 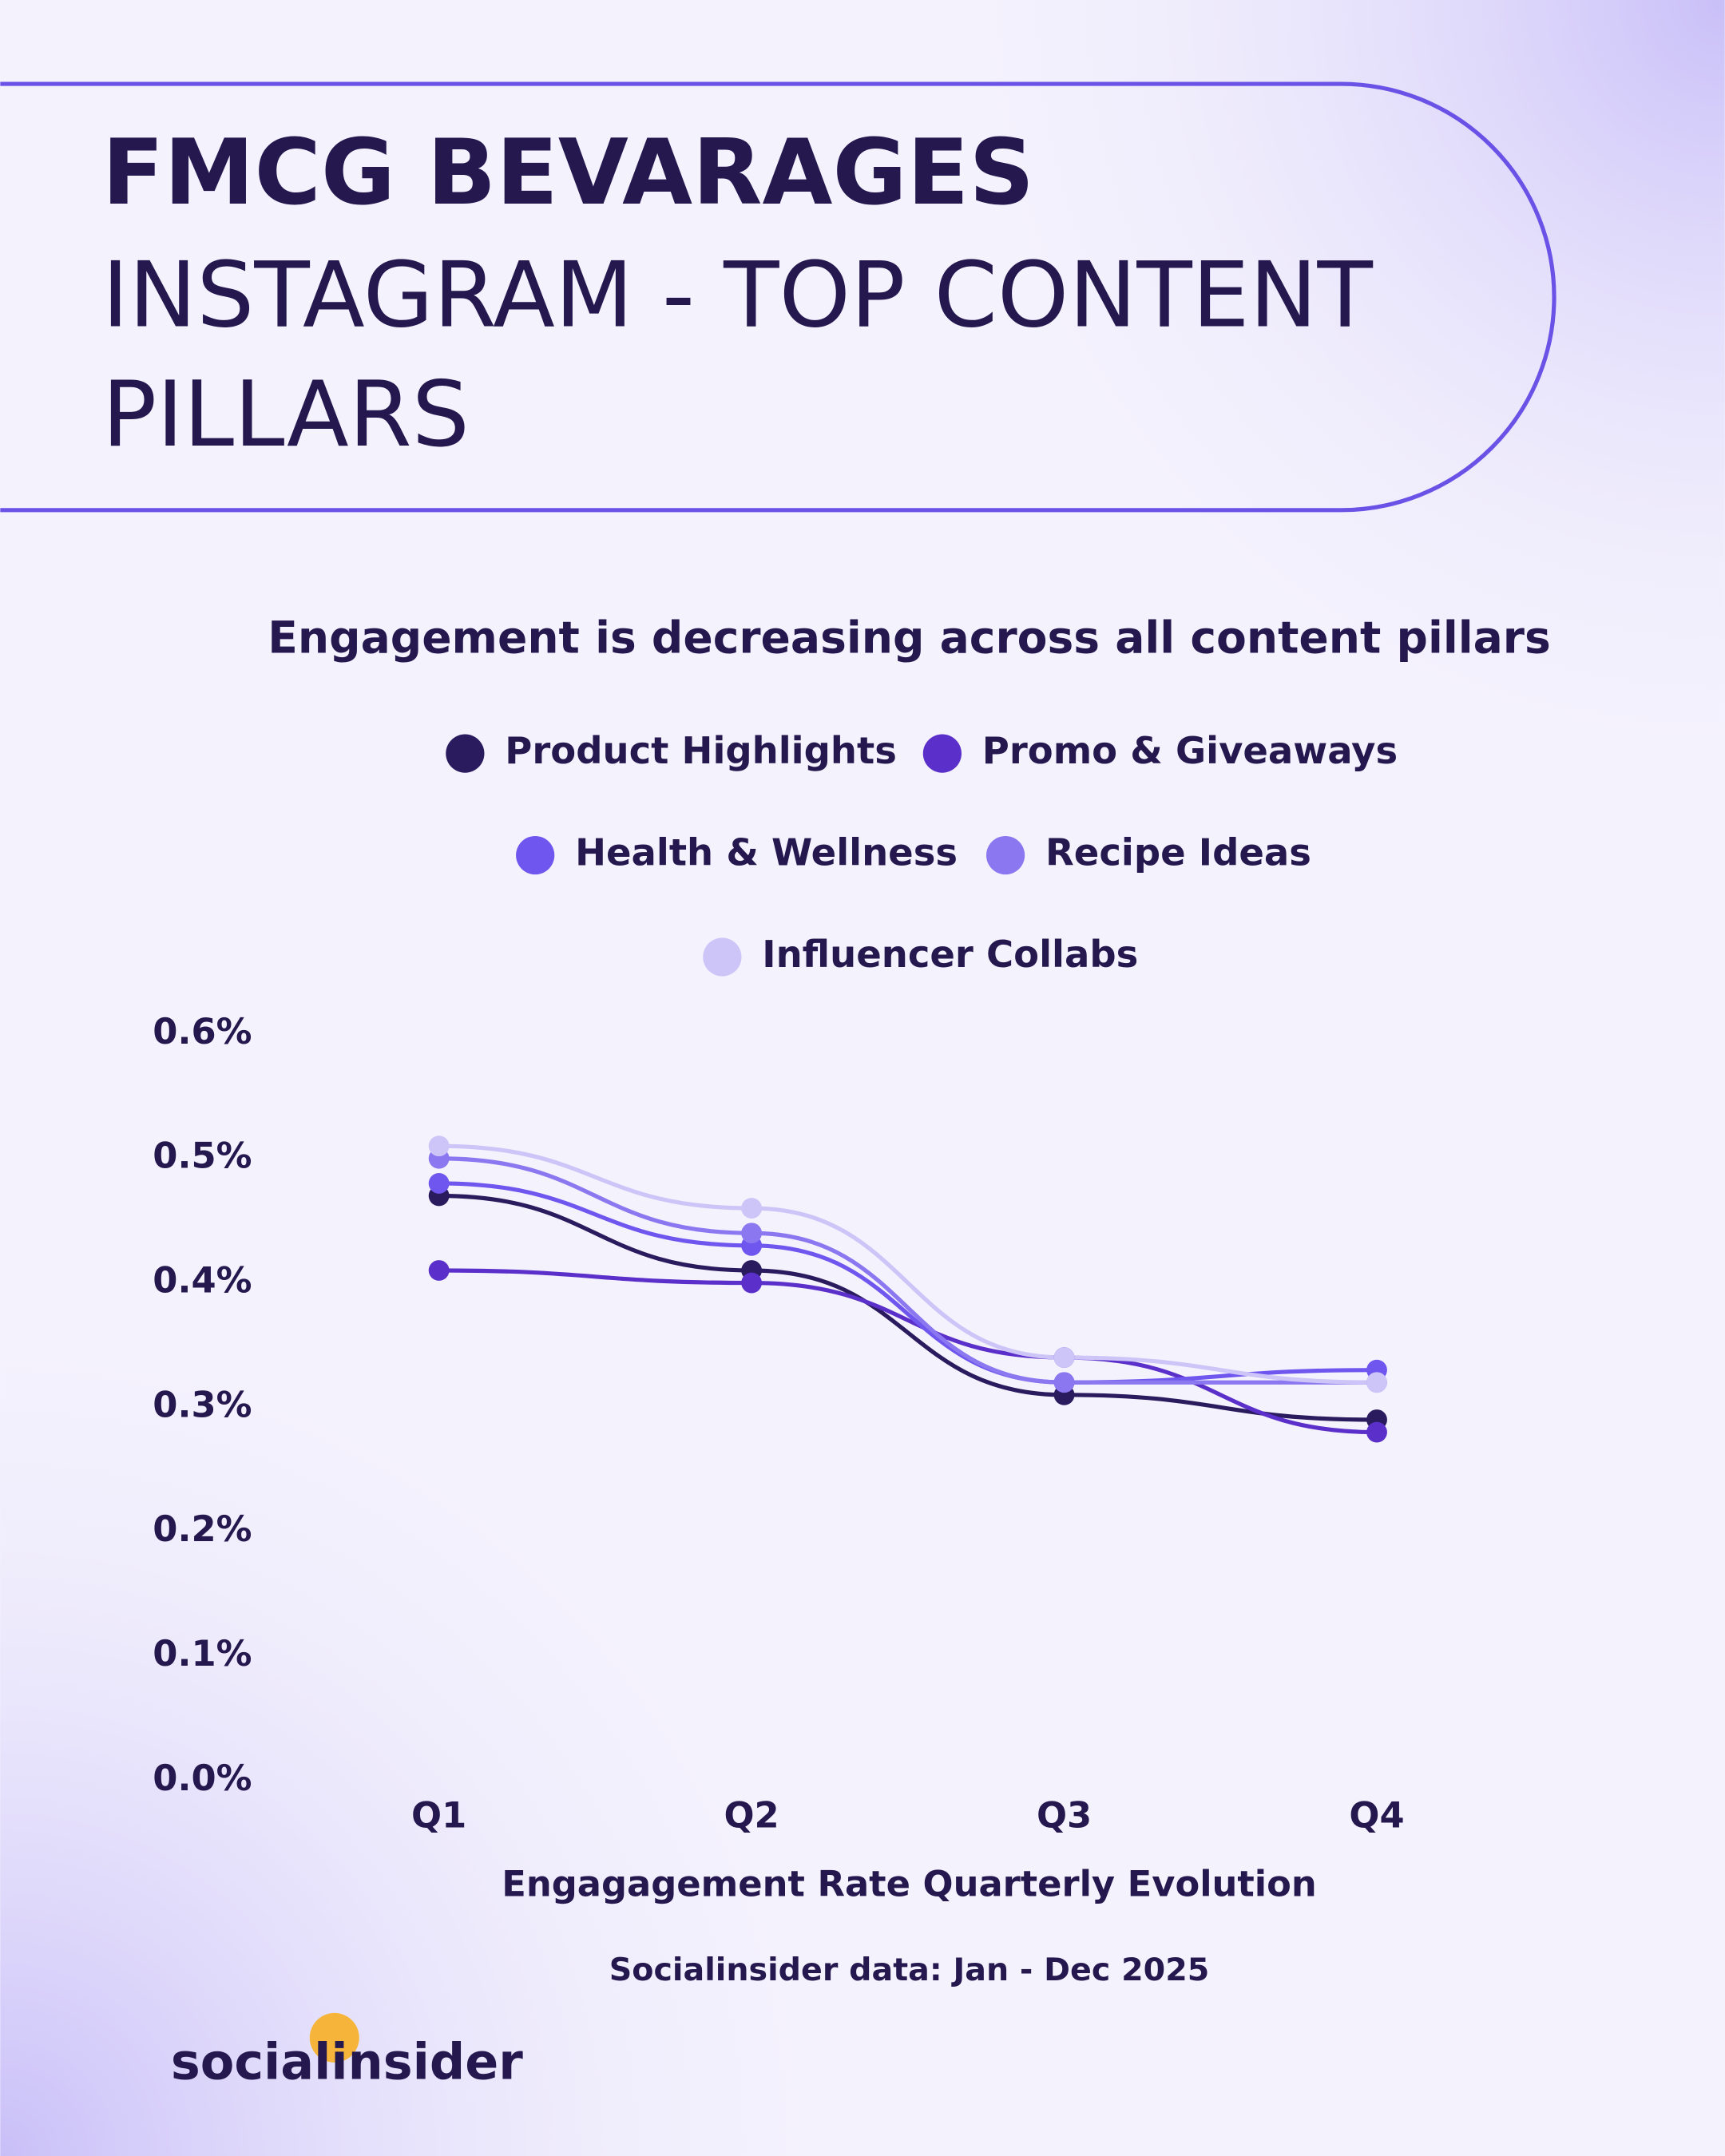 What do you see at coordinates (910, 1884) in the screenshot?
I see `x-axis-label: Engagagement Rate Quarterly Evolution` at bounding box center [910, 1884].